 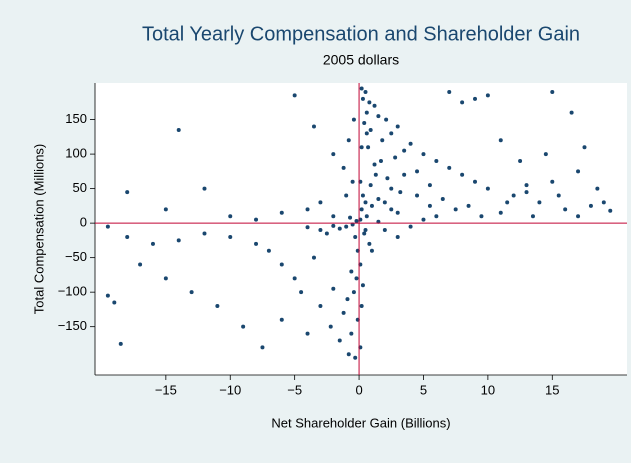 What do you see at coordinates (166, 389) in the screenshot?
I see `x-tick-label: −15` at bounding box center [166, 389].